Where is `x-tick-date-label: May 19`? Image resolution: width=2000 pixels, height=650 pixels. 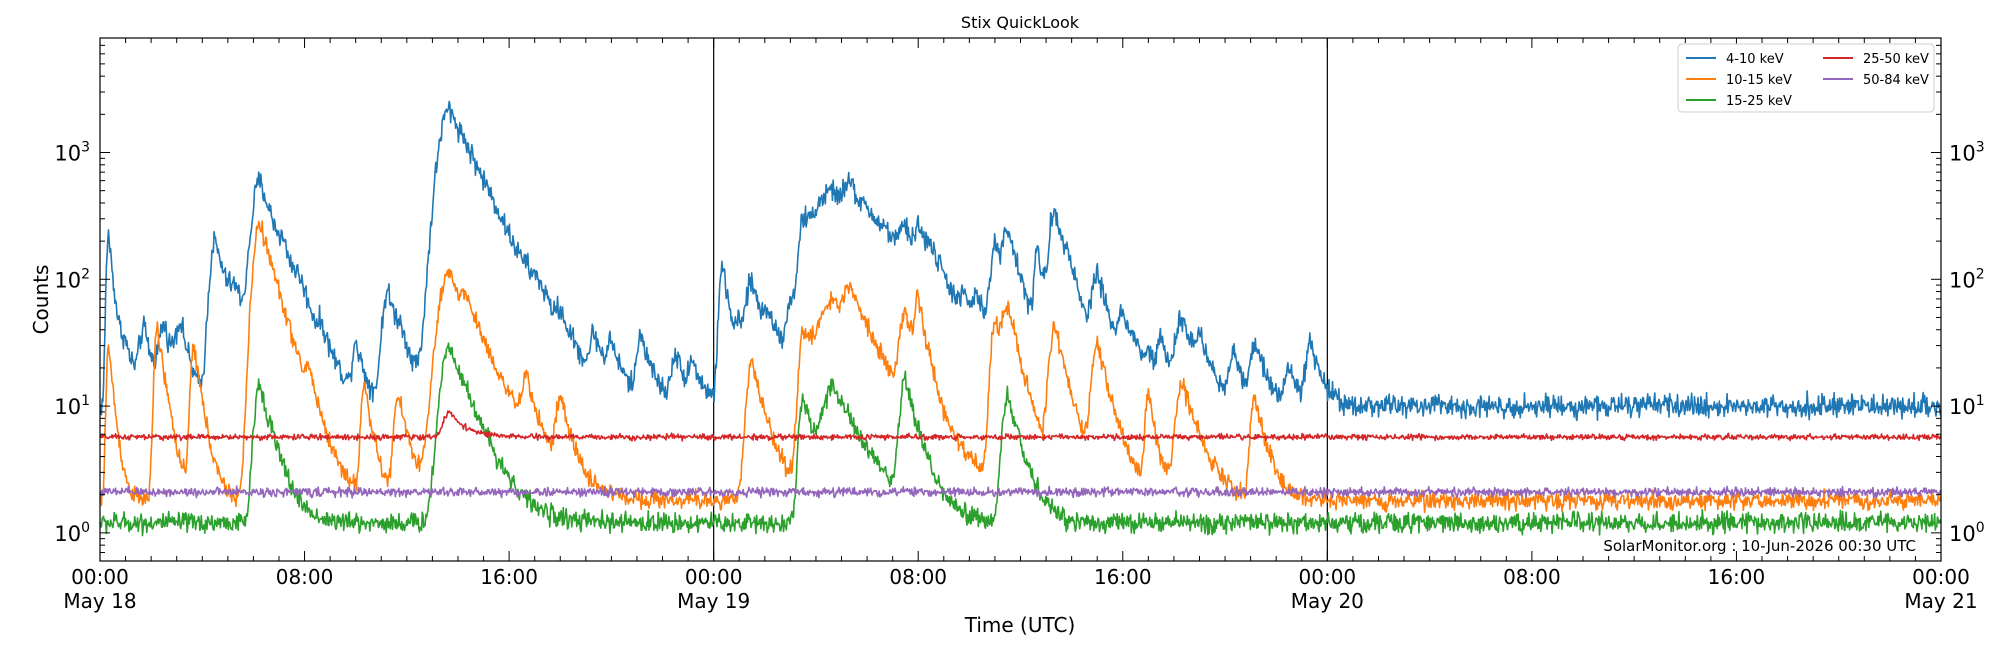
x-tick-date-label: May 19 is located at coordinates (713, 601).